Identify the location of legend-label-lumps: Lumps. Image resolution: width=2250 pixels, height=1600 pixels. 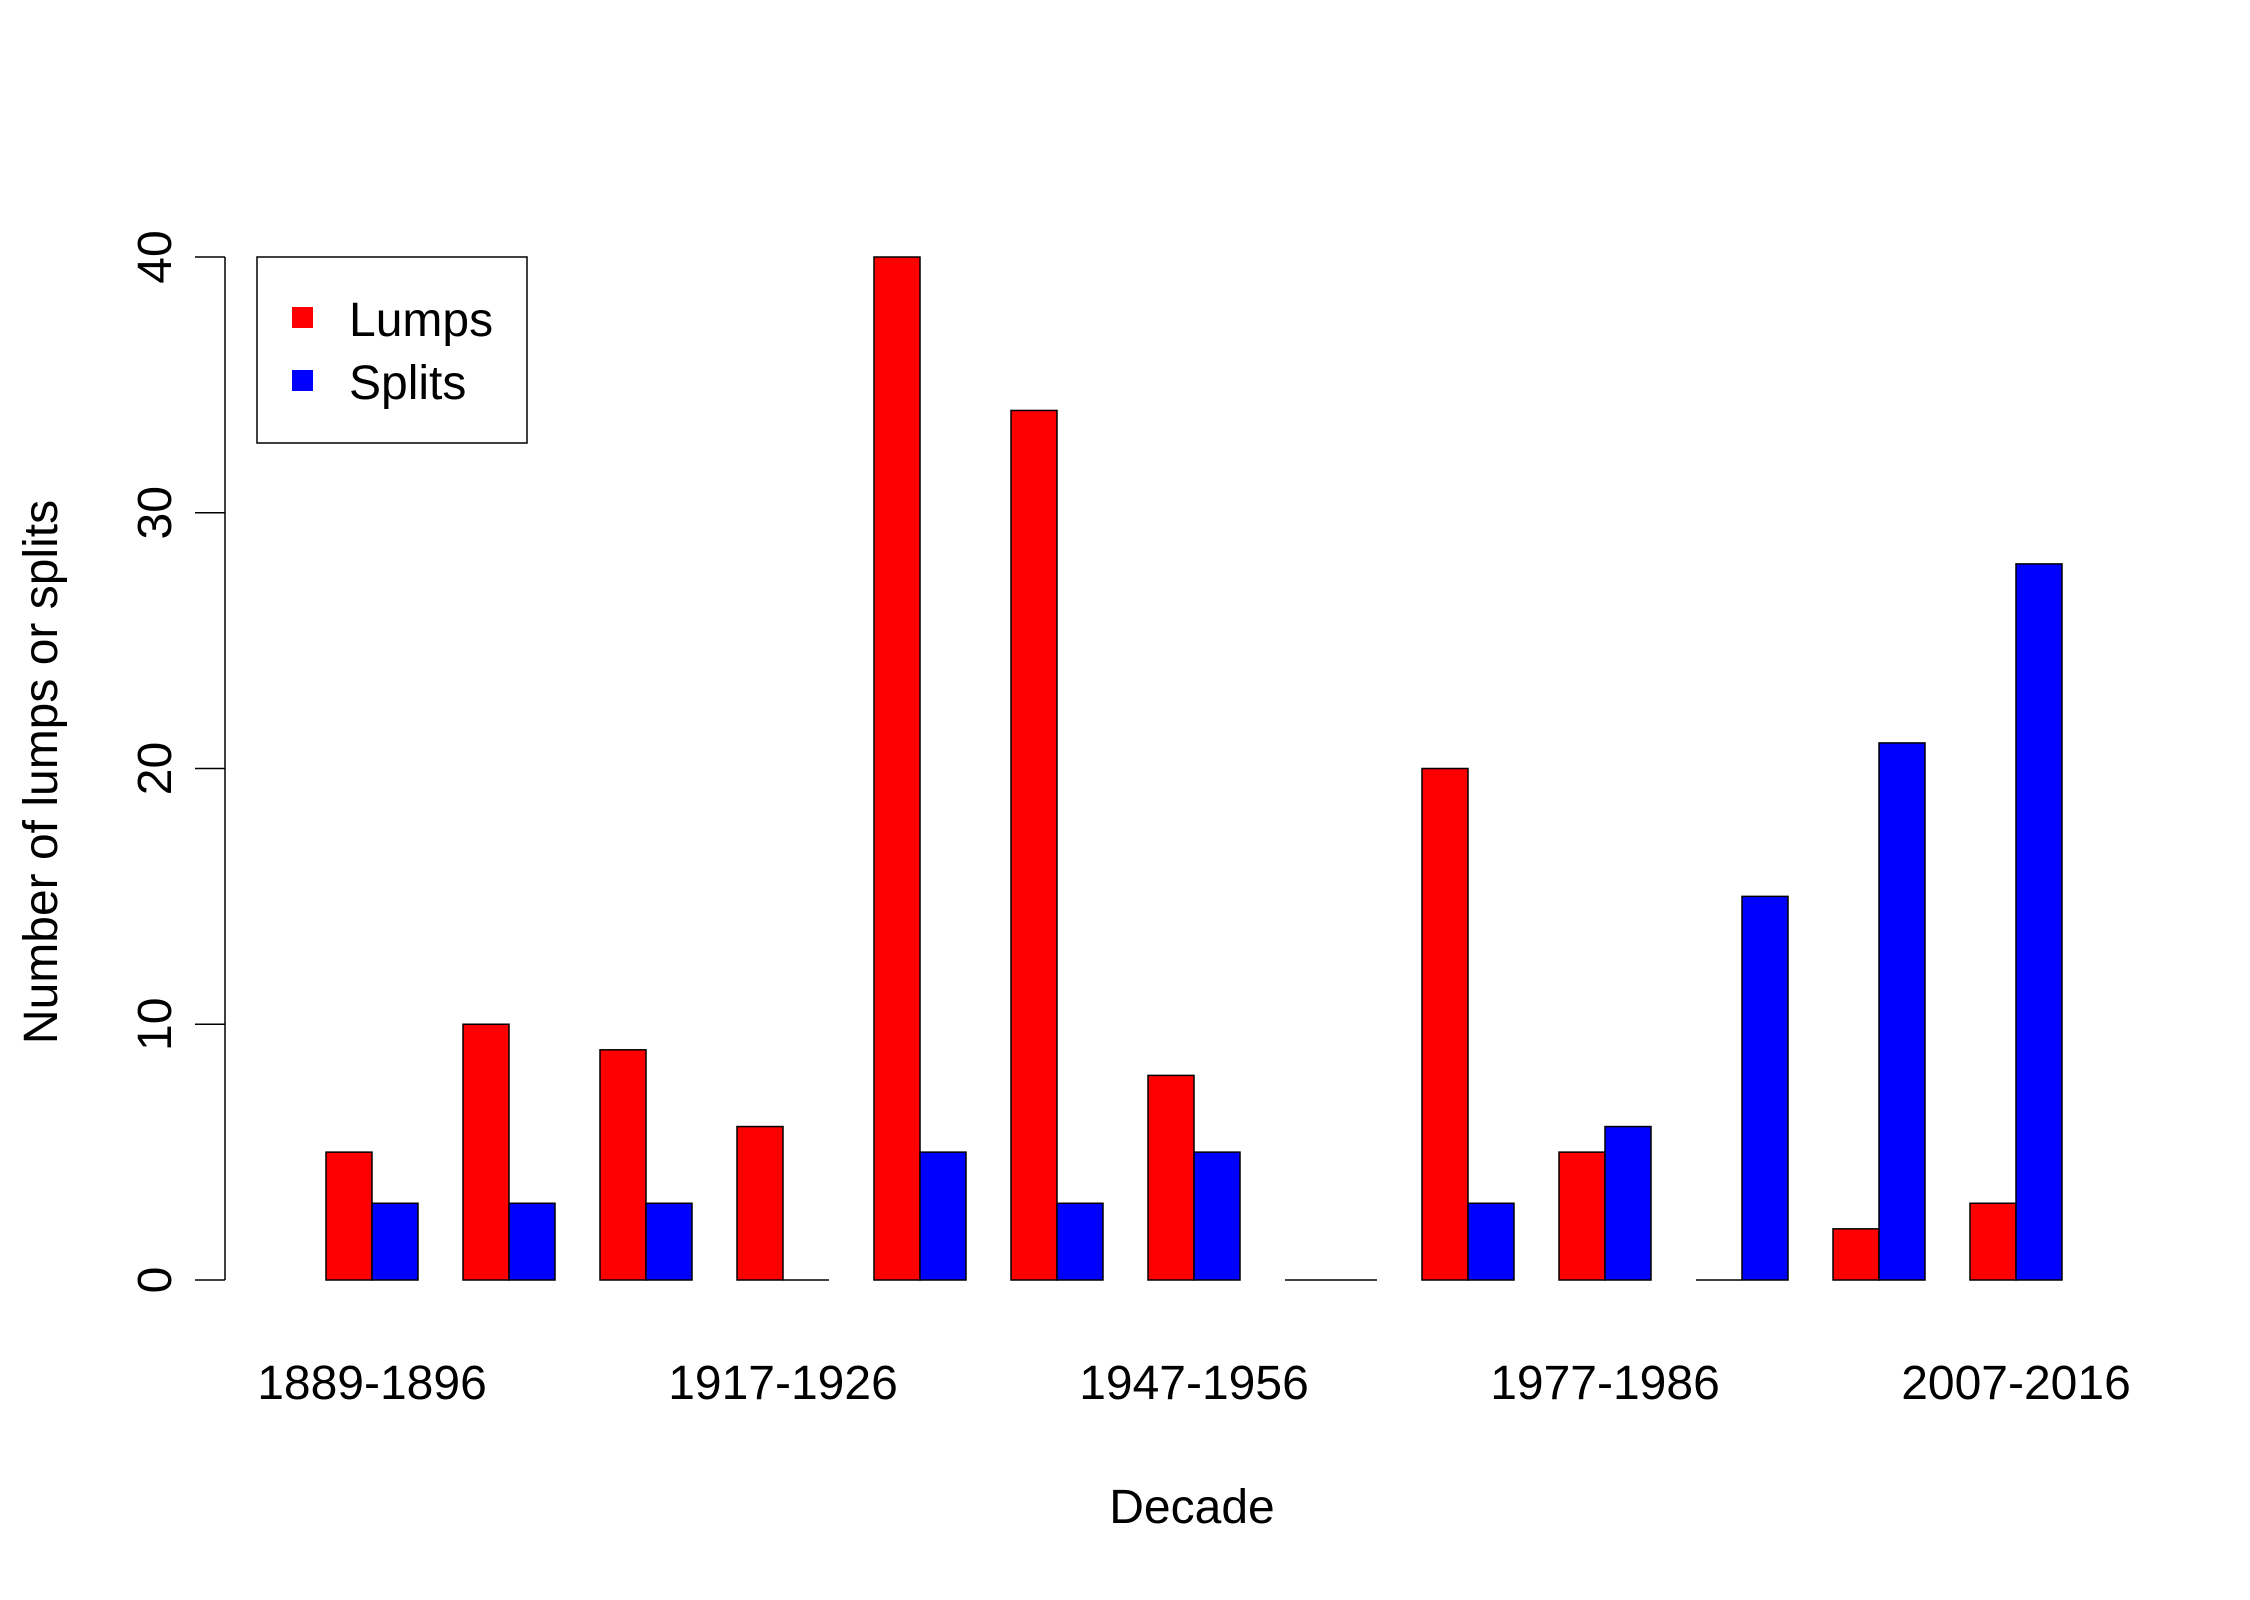
(421, 320).